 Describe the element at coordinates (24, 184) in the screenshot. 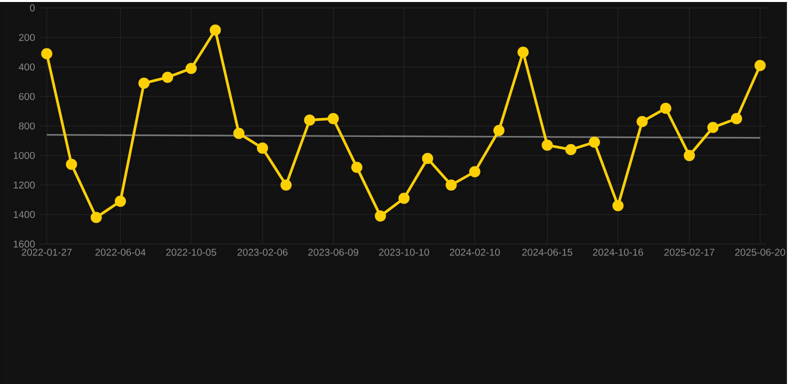

I see `y-tick-label: 1200` at that location.